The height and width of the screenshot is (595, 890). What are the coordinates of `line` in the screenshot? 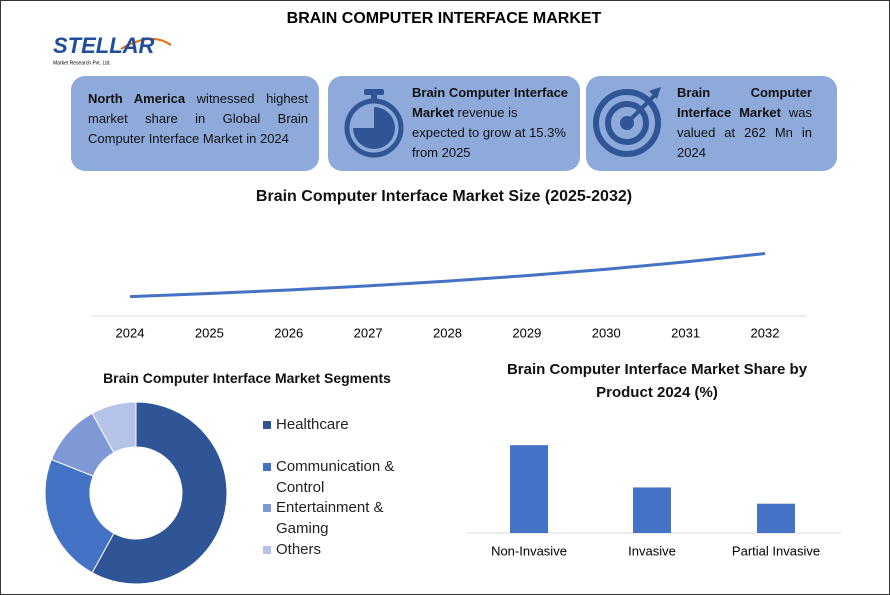 It's located at (447, 275).